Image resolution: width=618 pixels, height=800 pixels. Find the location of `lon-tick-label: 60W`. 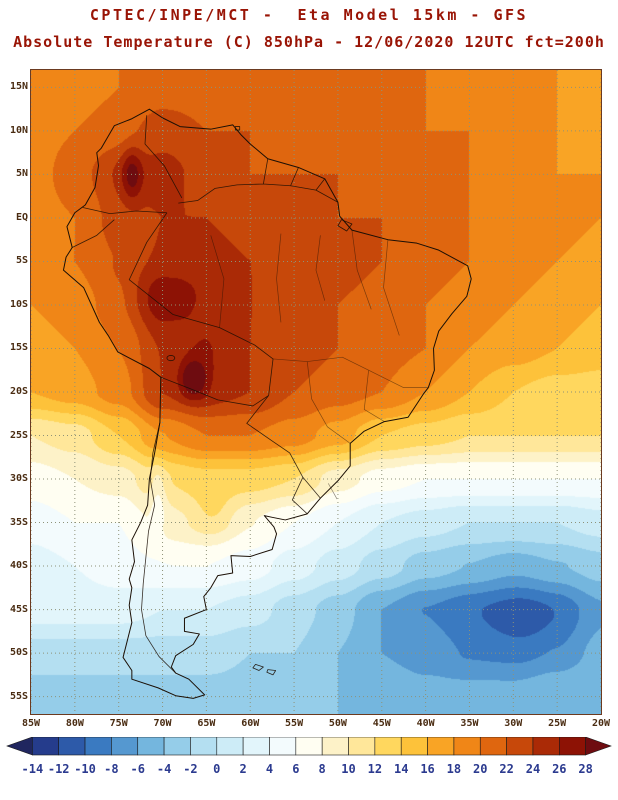

lon-tick-label: 60W is located at coordinates (250, 723).